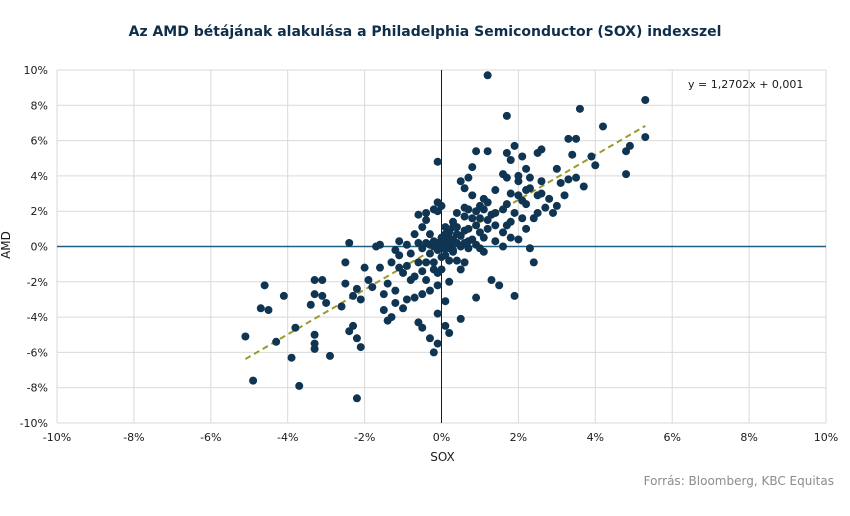 The image size is (850, 516). Describe the element at coordinates (442, 457) in the screenshot. I see `x-axis-label: SOX` at that location.